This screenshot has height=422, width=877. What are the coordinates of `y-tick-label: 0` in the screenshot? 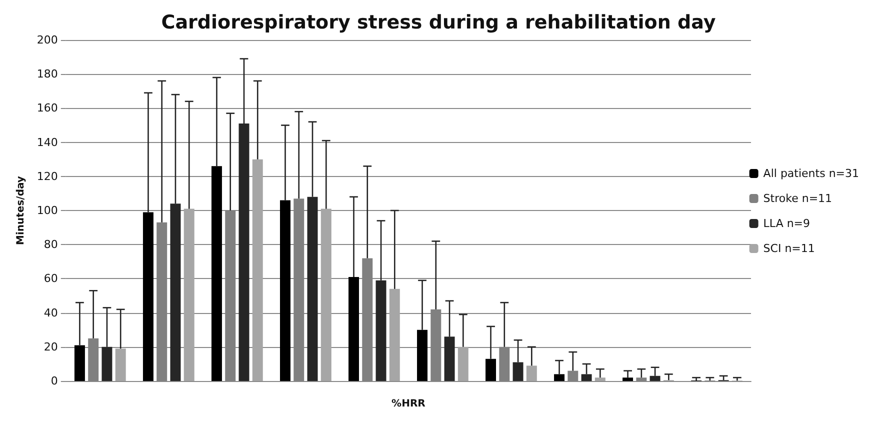 It's located at (54, 381).